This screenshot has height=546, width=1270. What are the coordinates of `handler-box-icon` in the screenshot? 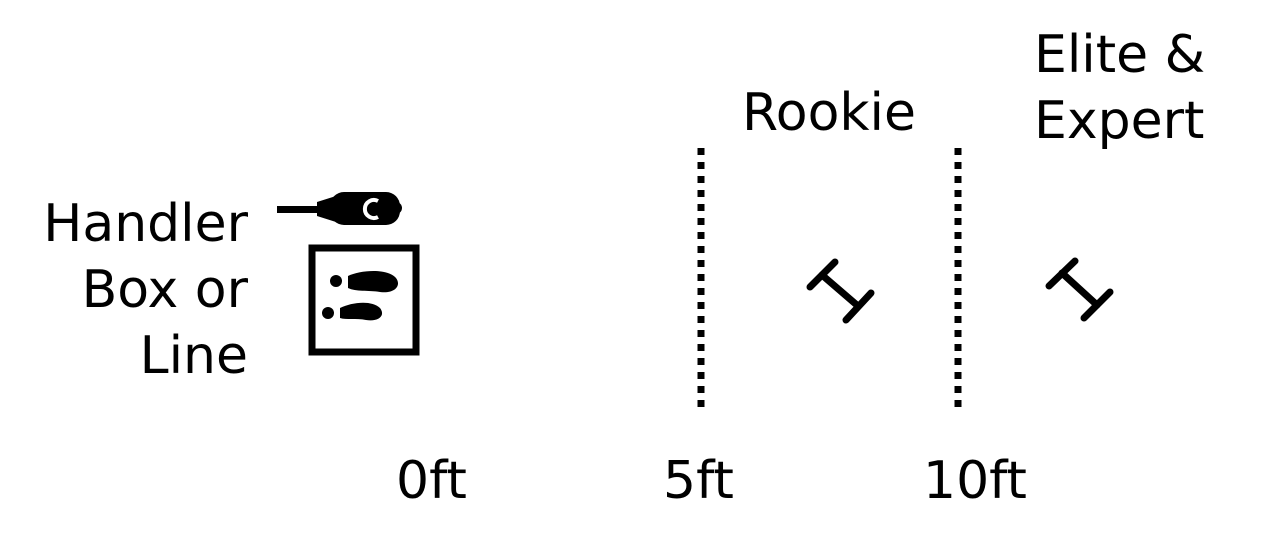 It's located at (364, 300).